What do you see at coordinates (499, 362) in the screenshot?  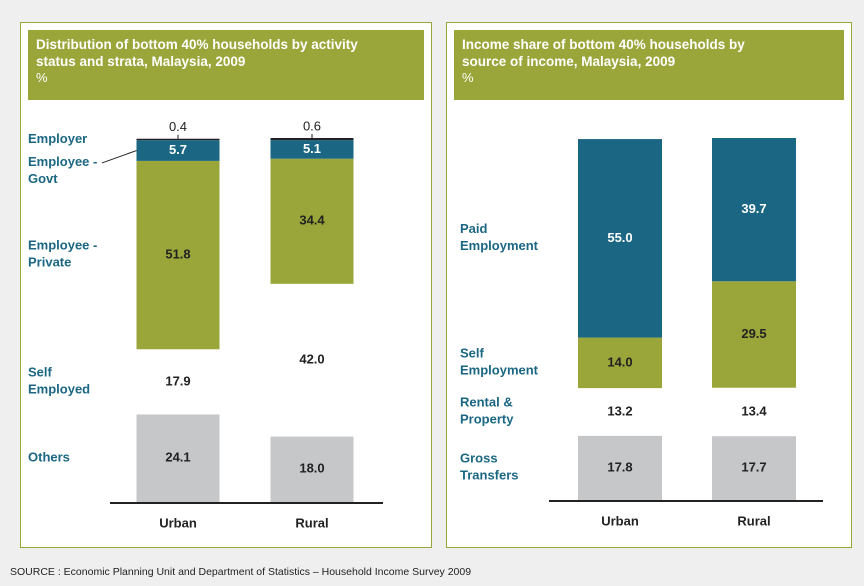 I see `legend-label: Self Employment` at bounding box center [499, 362].